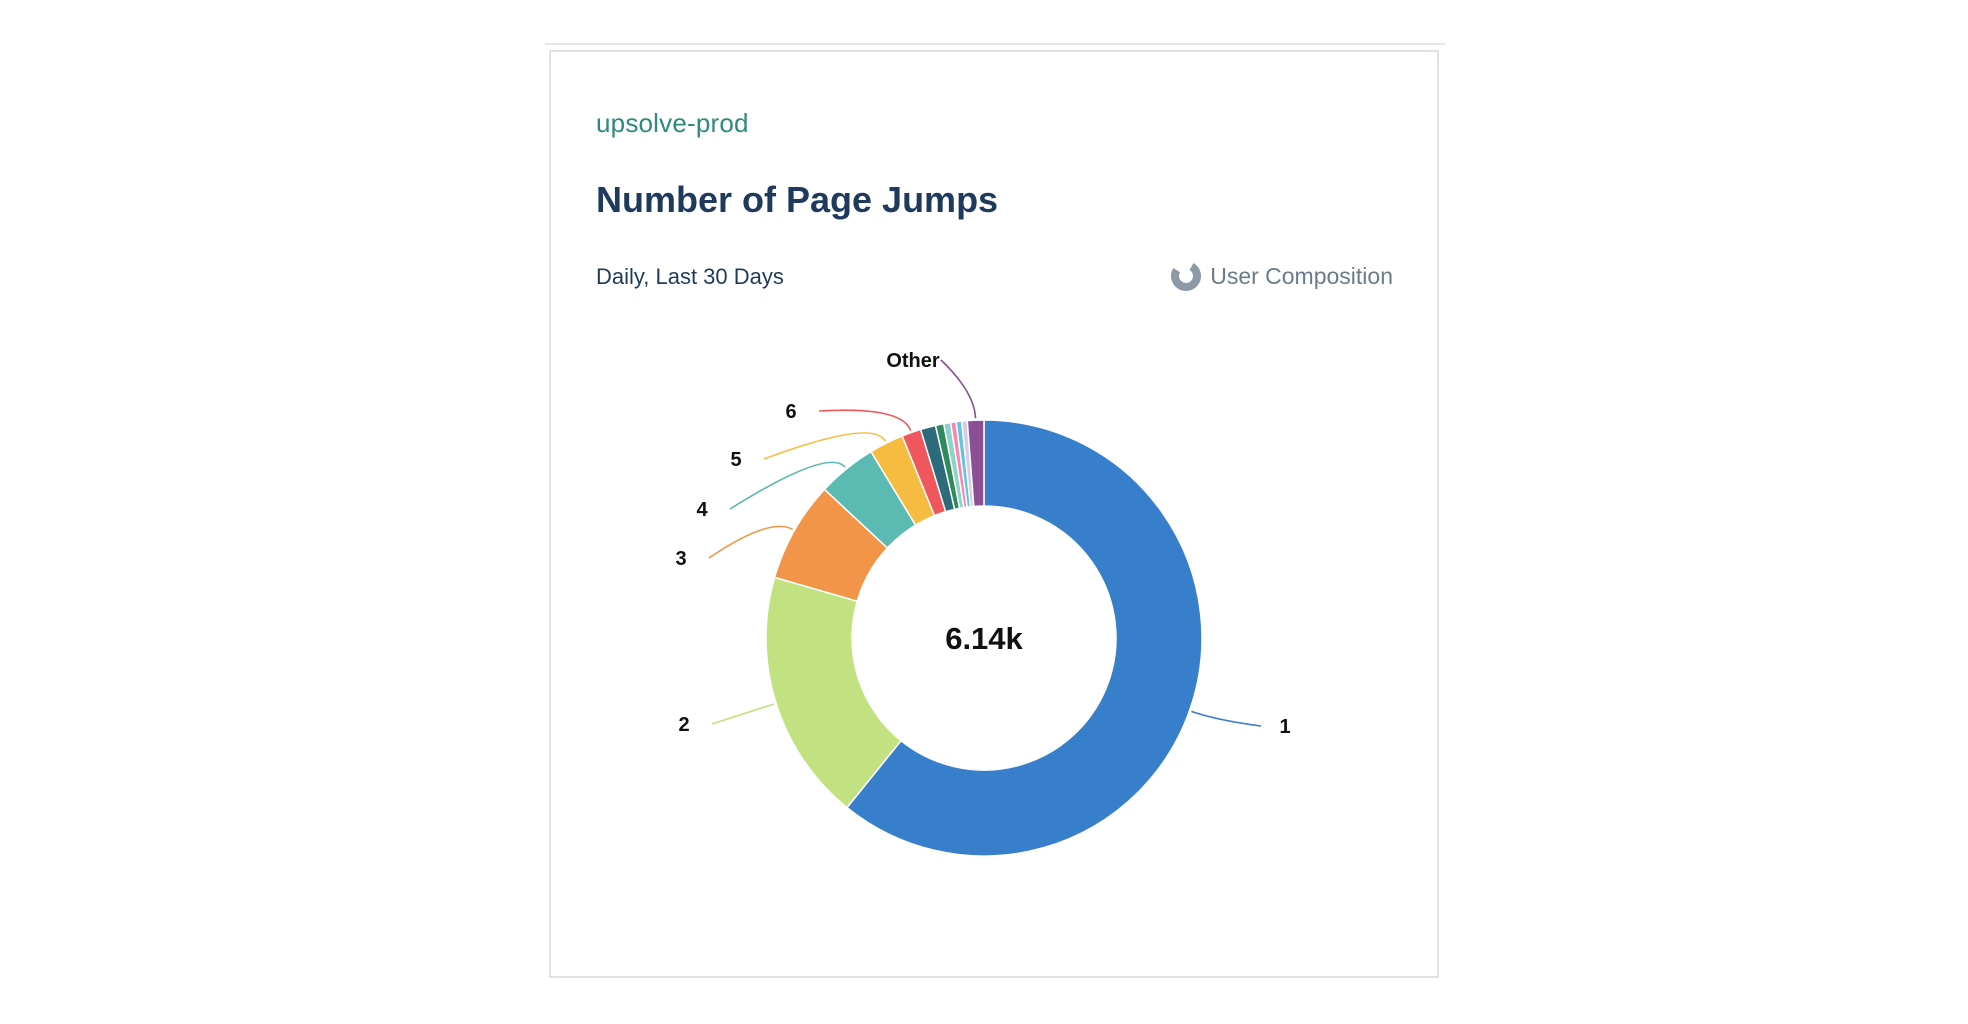  Describe the element at coordinates (690, 276) in the screenshot. I see `date-range-label: Daily, Last 30 Days` at that location.